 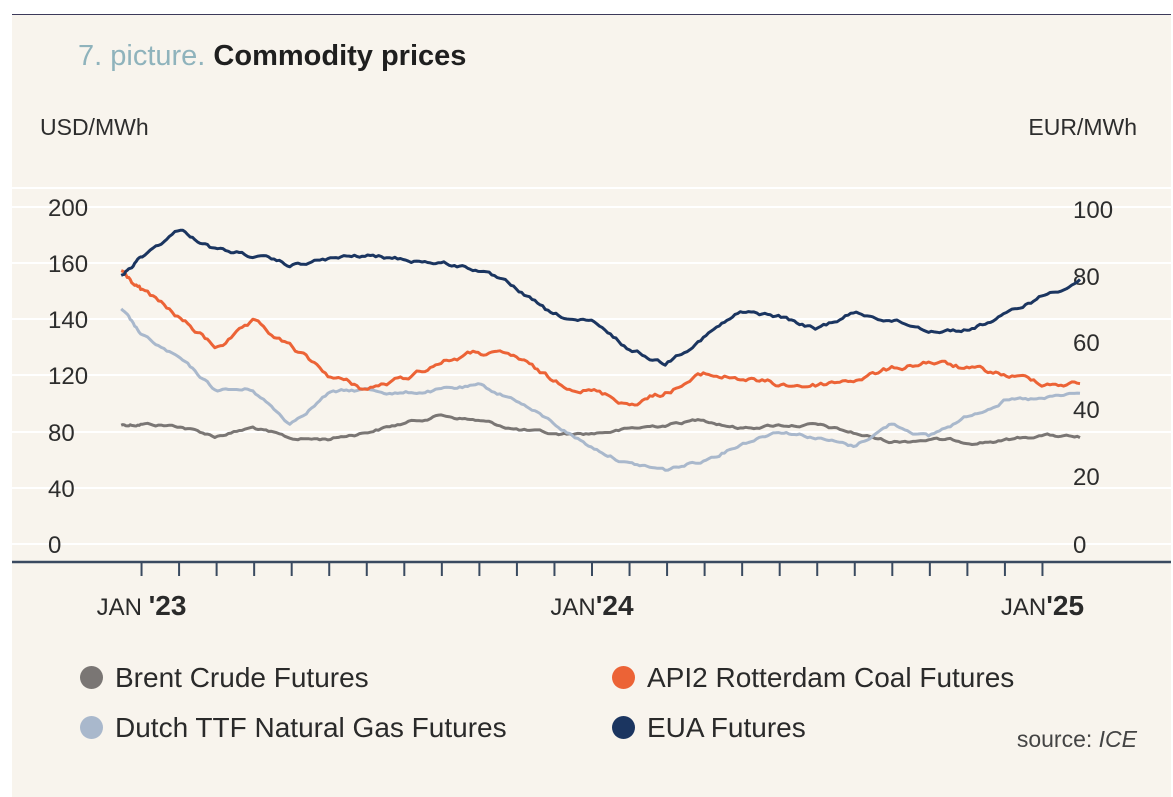 I want to click on left-tick-label: 160, so click(x=68, y=264).